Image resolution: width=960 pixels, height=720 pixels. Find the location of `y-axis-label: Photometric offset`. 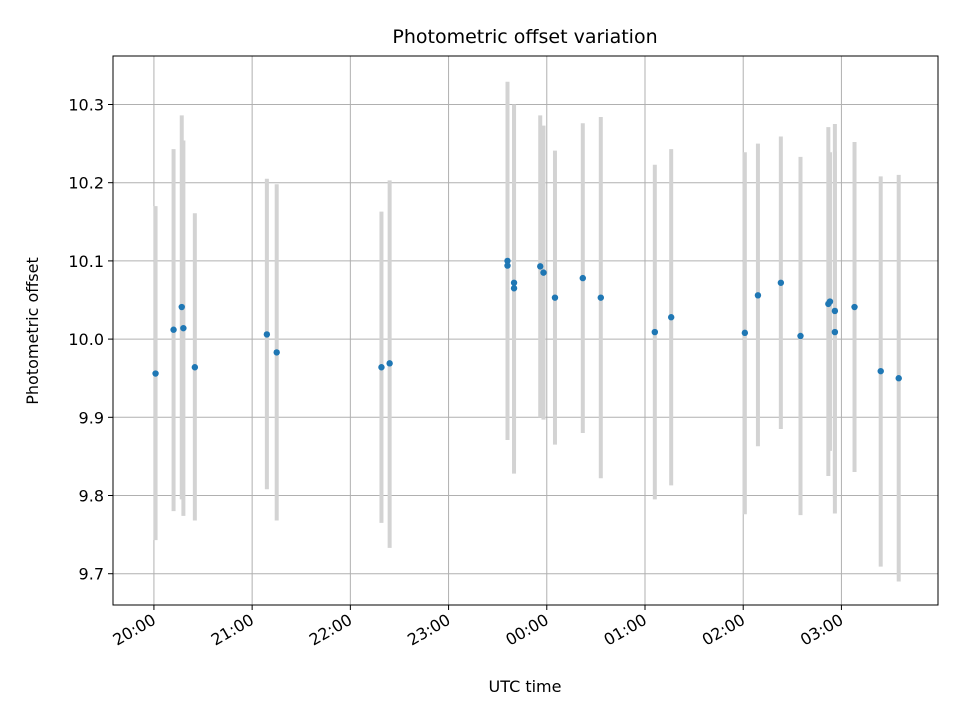

y-axis-label: Photometric offset is located at coordinates (32, 331).